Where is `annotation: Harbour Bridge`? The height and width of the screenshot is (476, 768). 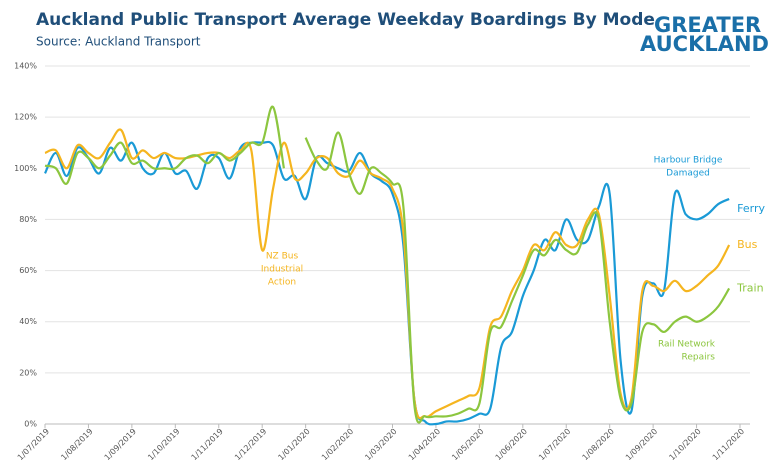 annotation: Harbour Bridge is located at coordinates (688, 161).